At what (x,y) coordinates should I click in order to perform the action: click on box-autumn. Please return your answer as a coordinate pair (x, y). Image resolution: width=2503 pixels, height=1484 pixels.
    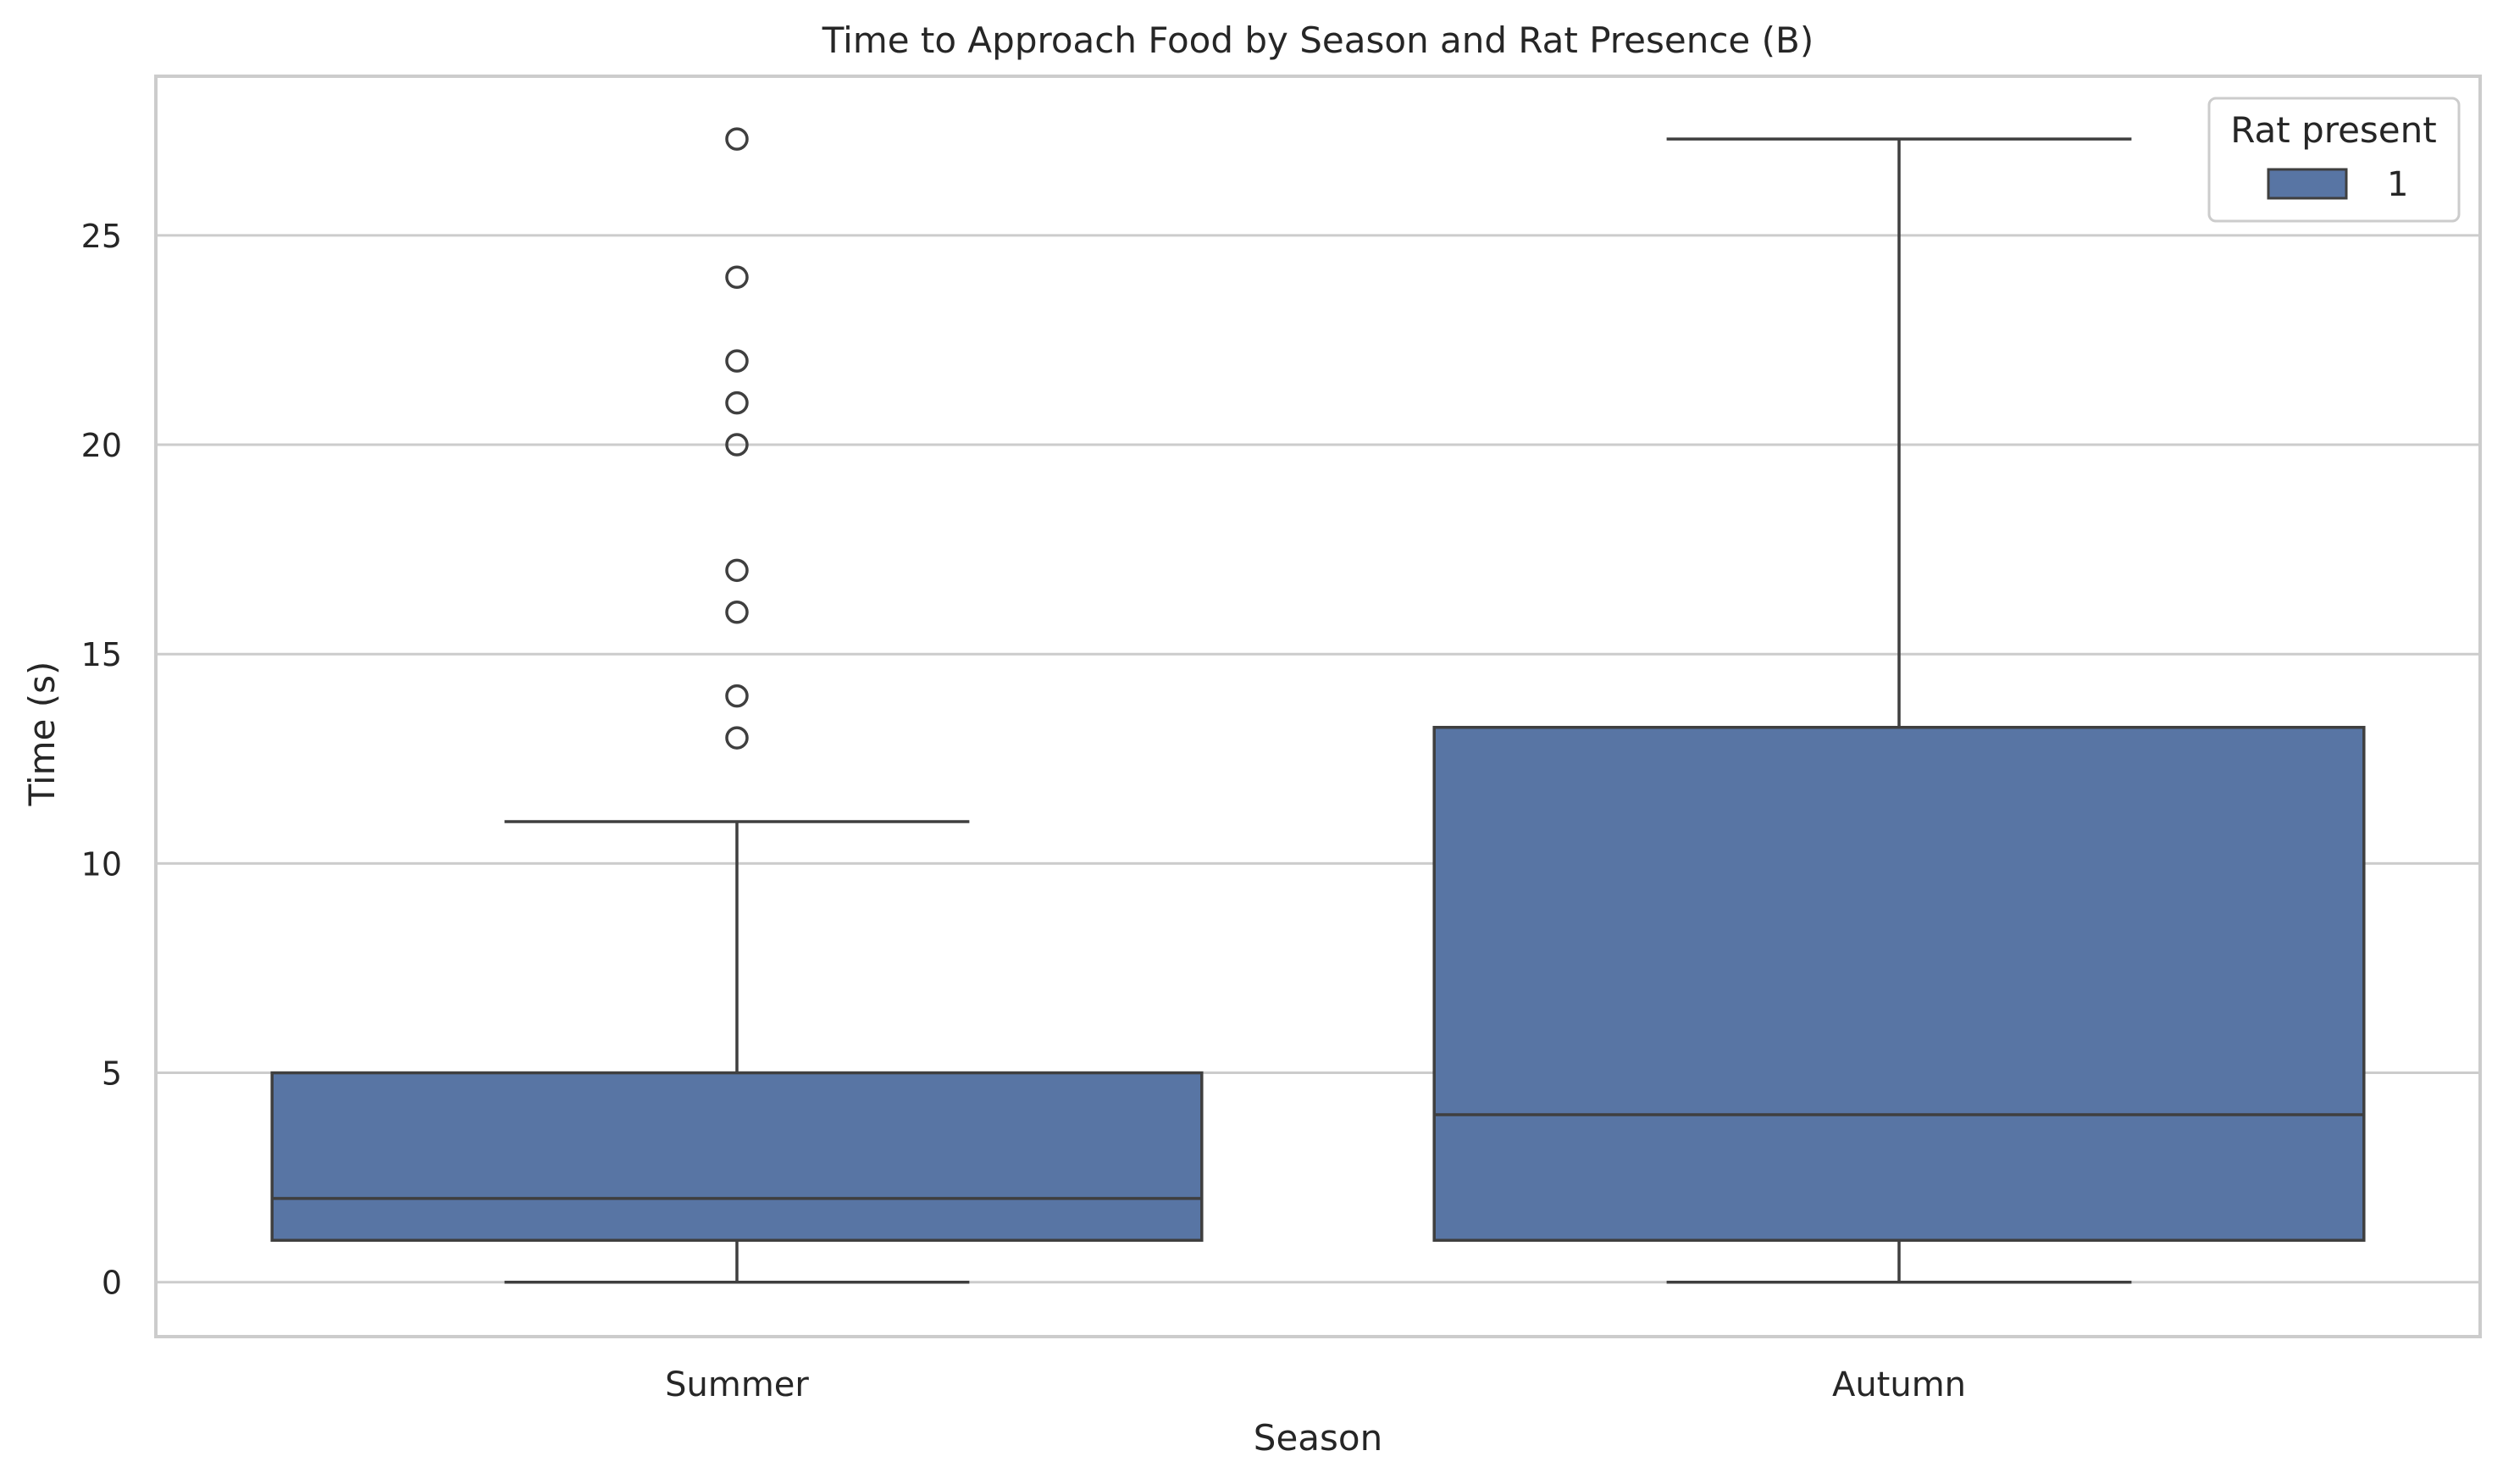
    Looking at the image, I should click on (1899, 984).